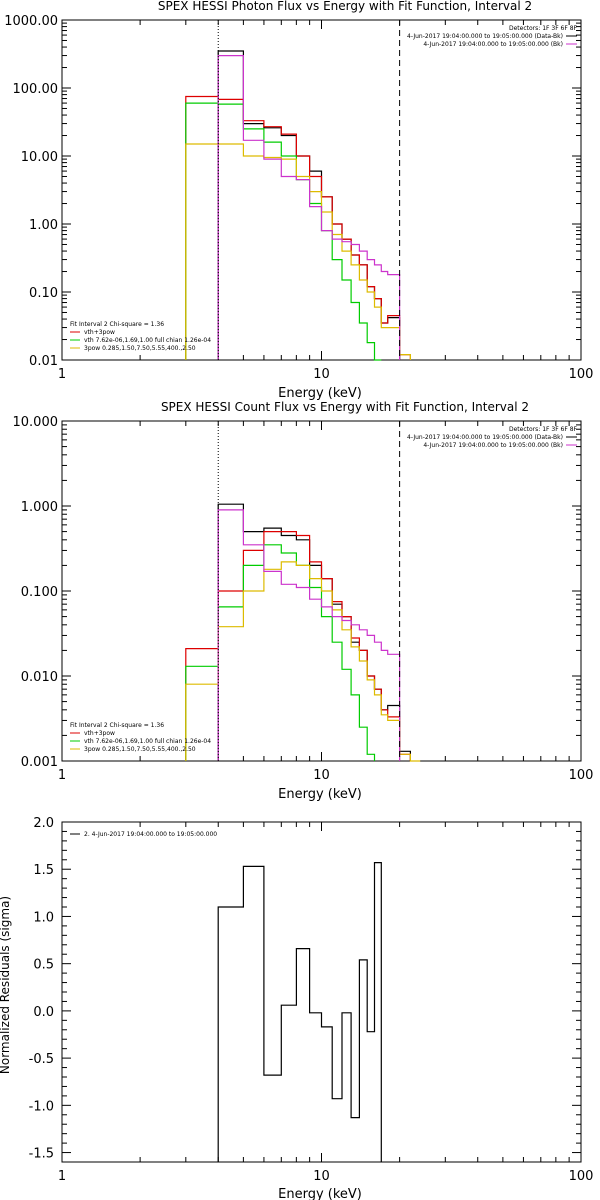  What do you see at coordinates (43, 1012) in the screenshot?
I see `y-tick-label: 0.0` at bounding box center [43, 1012].